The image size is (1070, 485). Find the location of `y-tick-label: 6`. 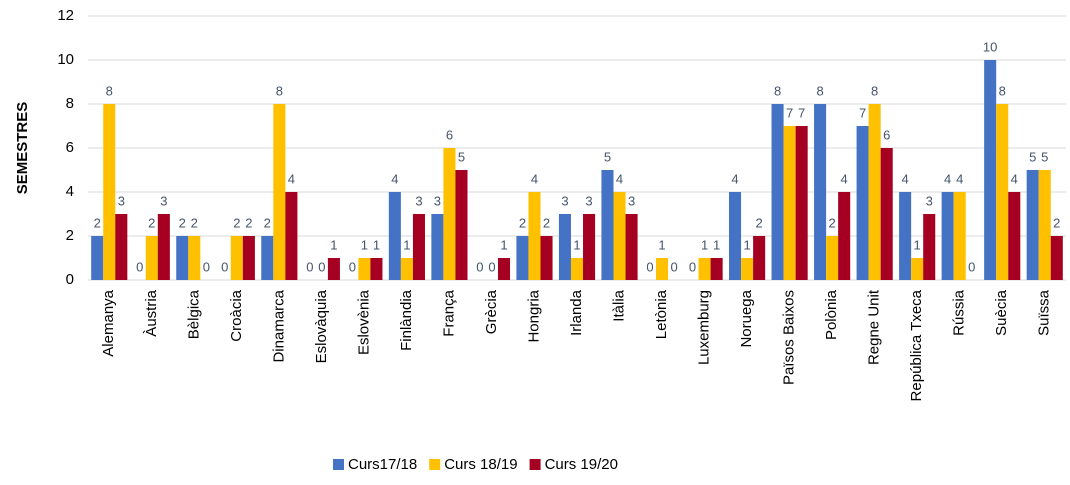

y-tick-label: 6 is located at coordinates (70, 147).